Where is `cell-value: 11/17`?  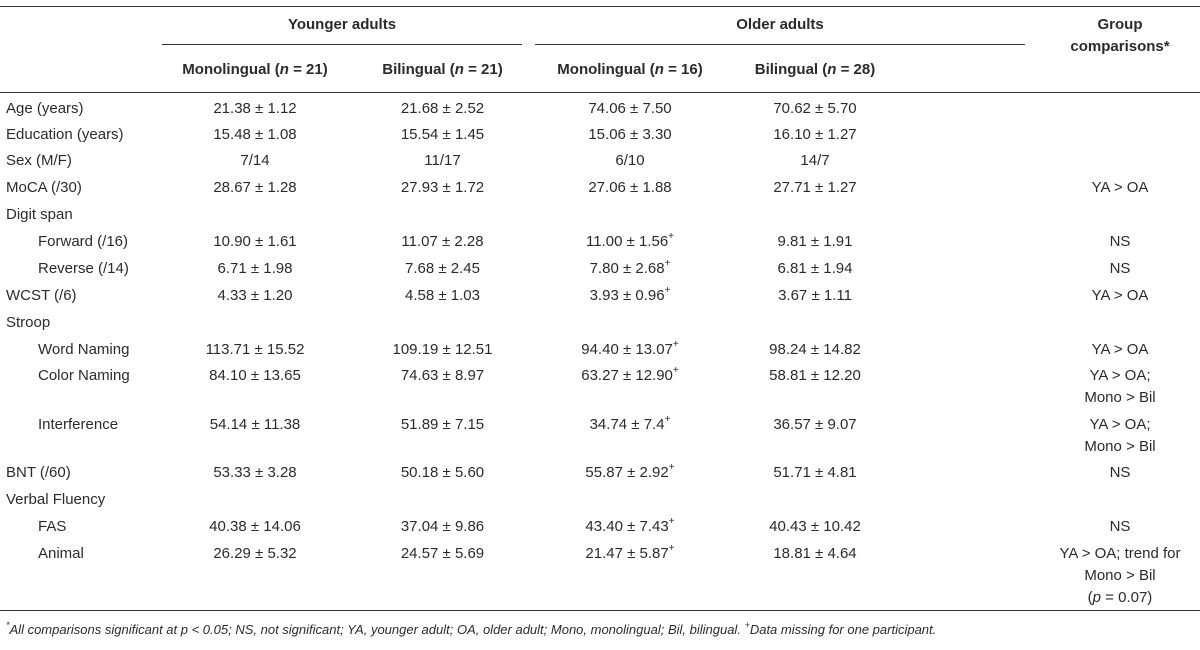 cell-value: 11/17 is located at coordinates (442, 160).